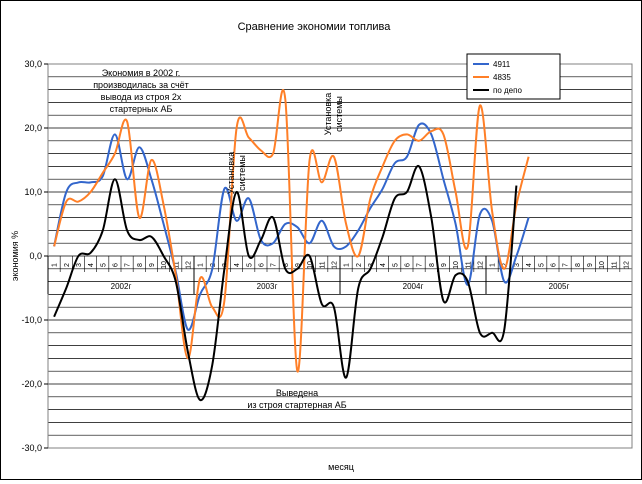  I want to click on annotation-install-2: Установка системы, so click(333, 114).